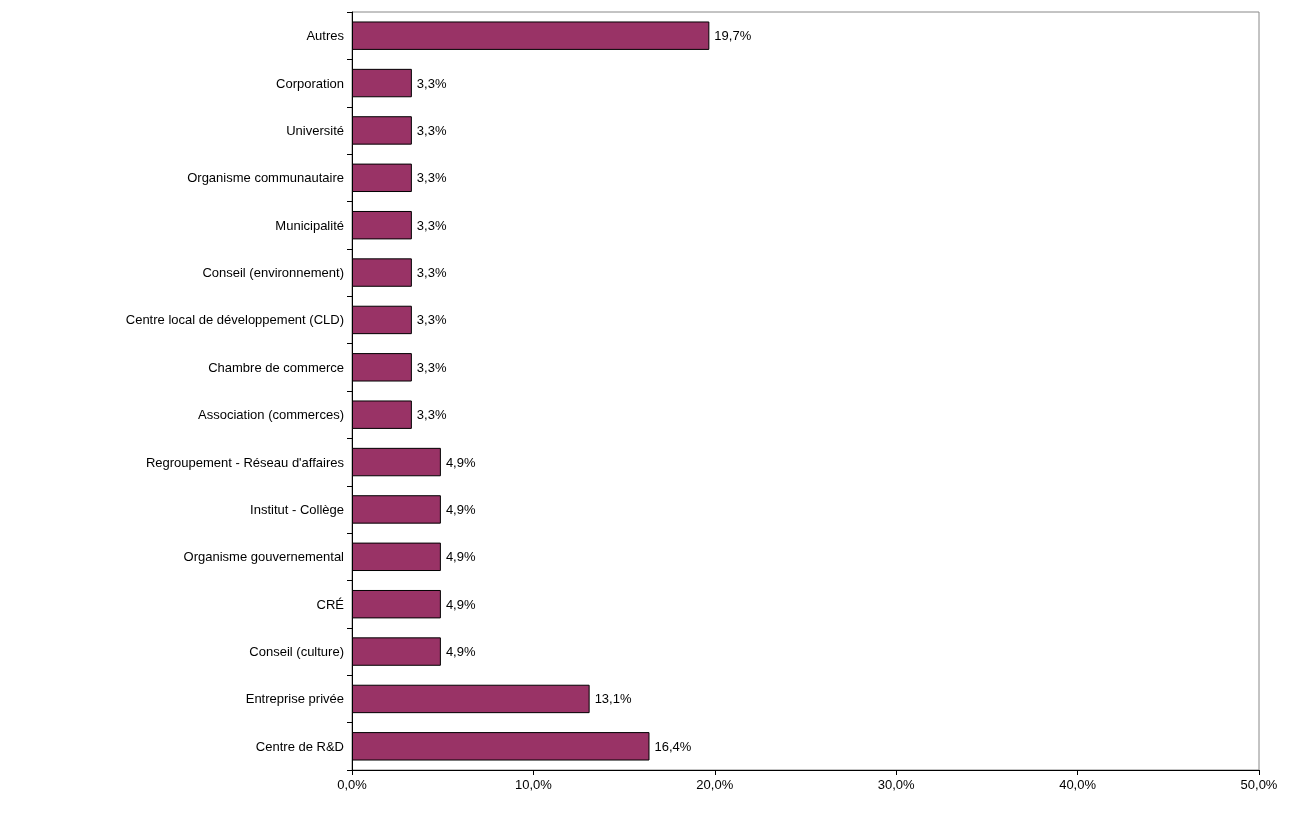  What do you see at coordinates (294, 699) in the screenshot?
I see `y-tick-label: Entreprise privée` at bounding box center [294, 699].